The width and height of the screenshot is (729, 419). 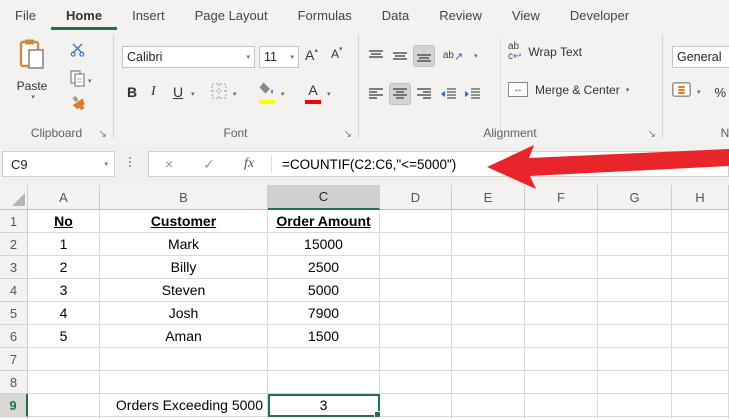 What do you see at coordinates (178, 92) in the screenshot?
I see `underline-button: U` at bounding box center [178, 92].